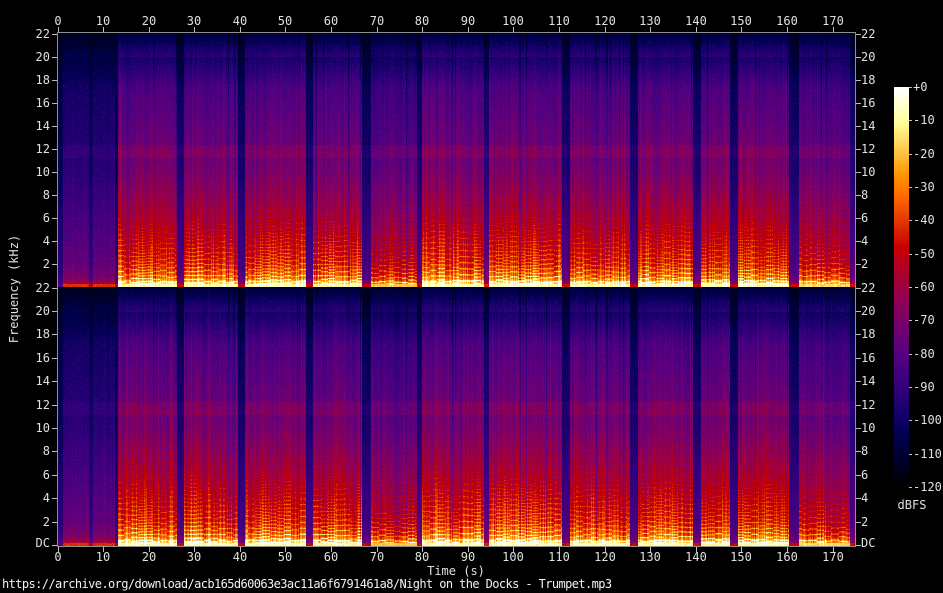 Image resolution: width=943 pixels, height=593 pixels. Describe the element at coordinates (868, 405) in the screenshot. I see `y-tick-label-right: 12` at that location.